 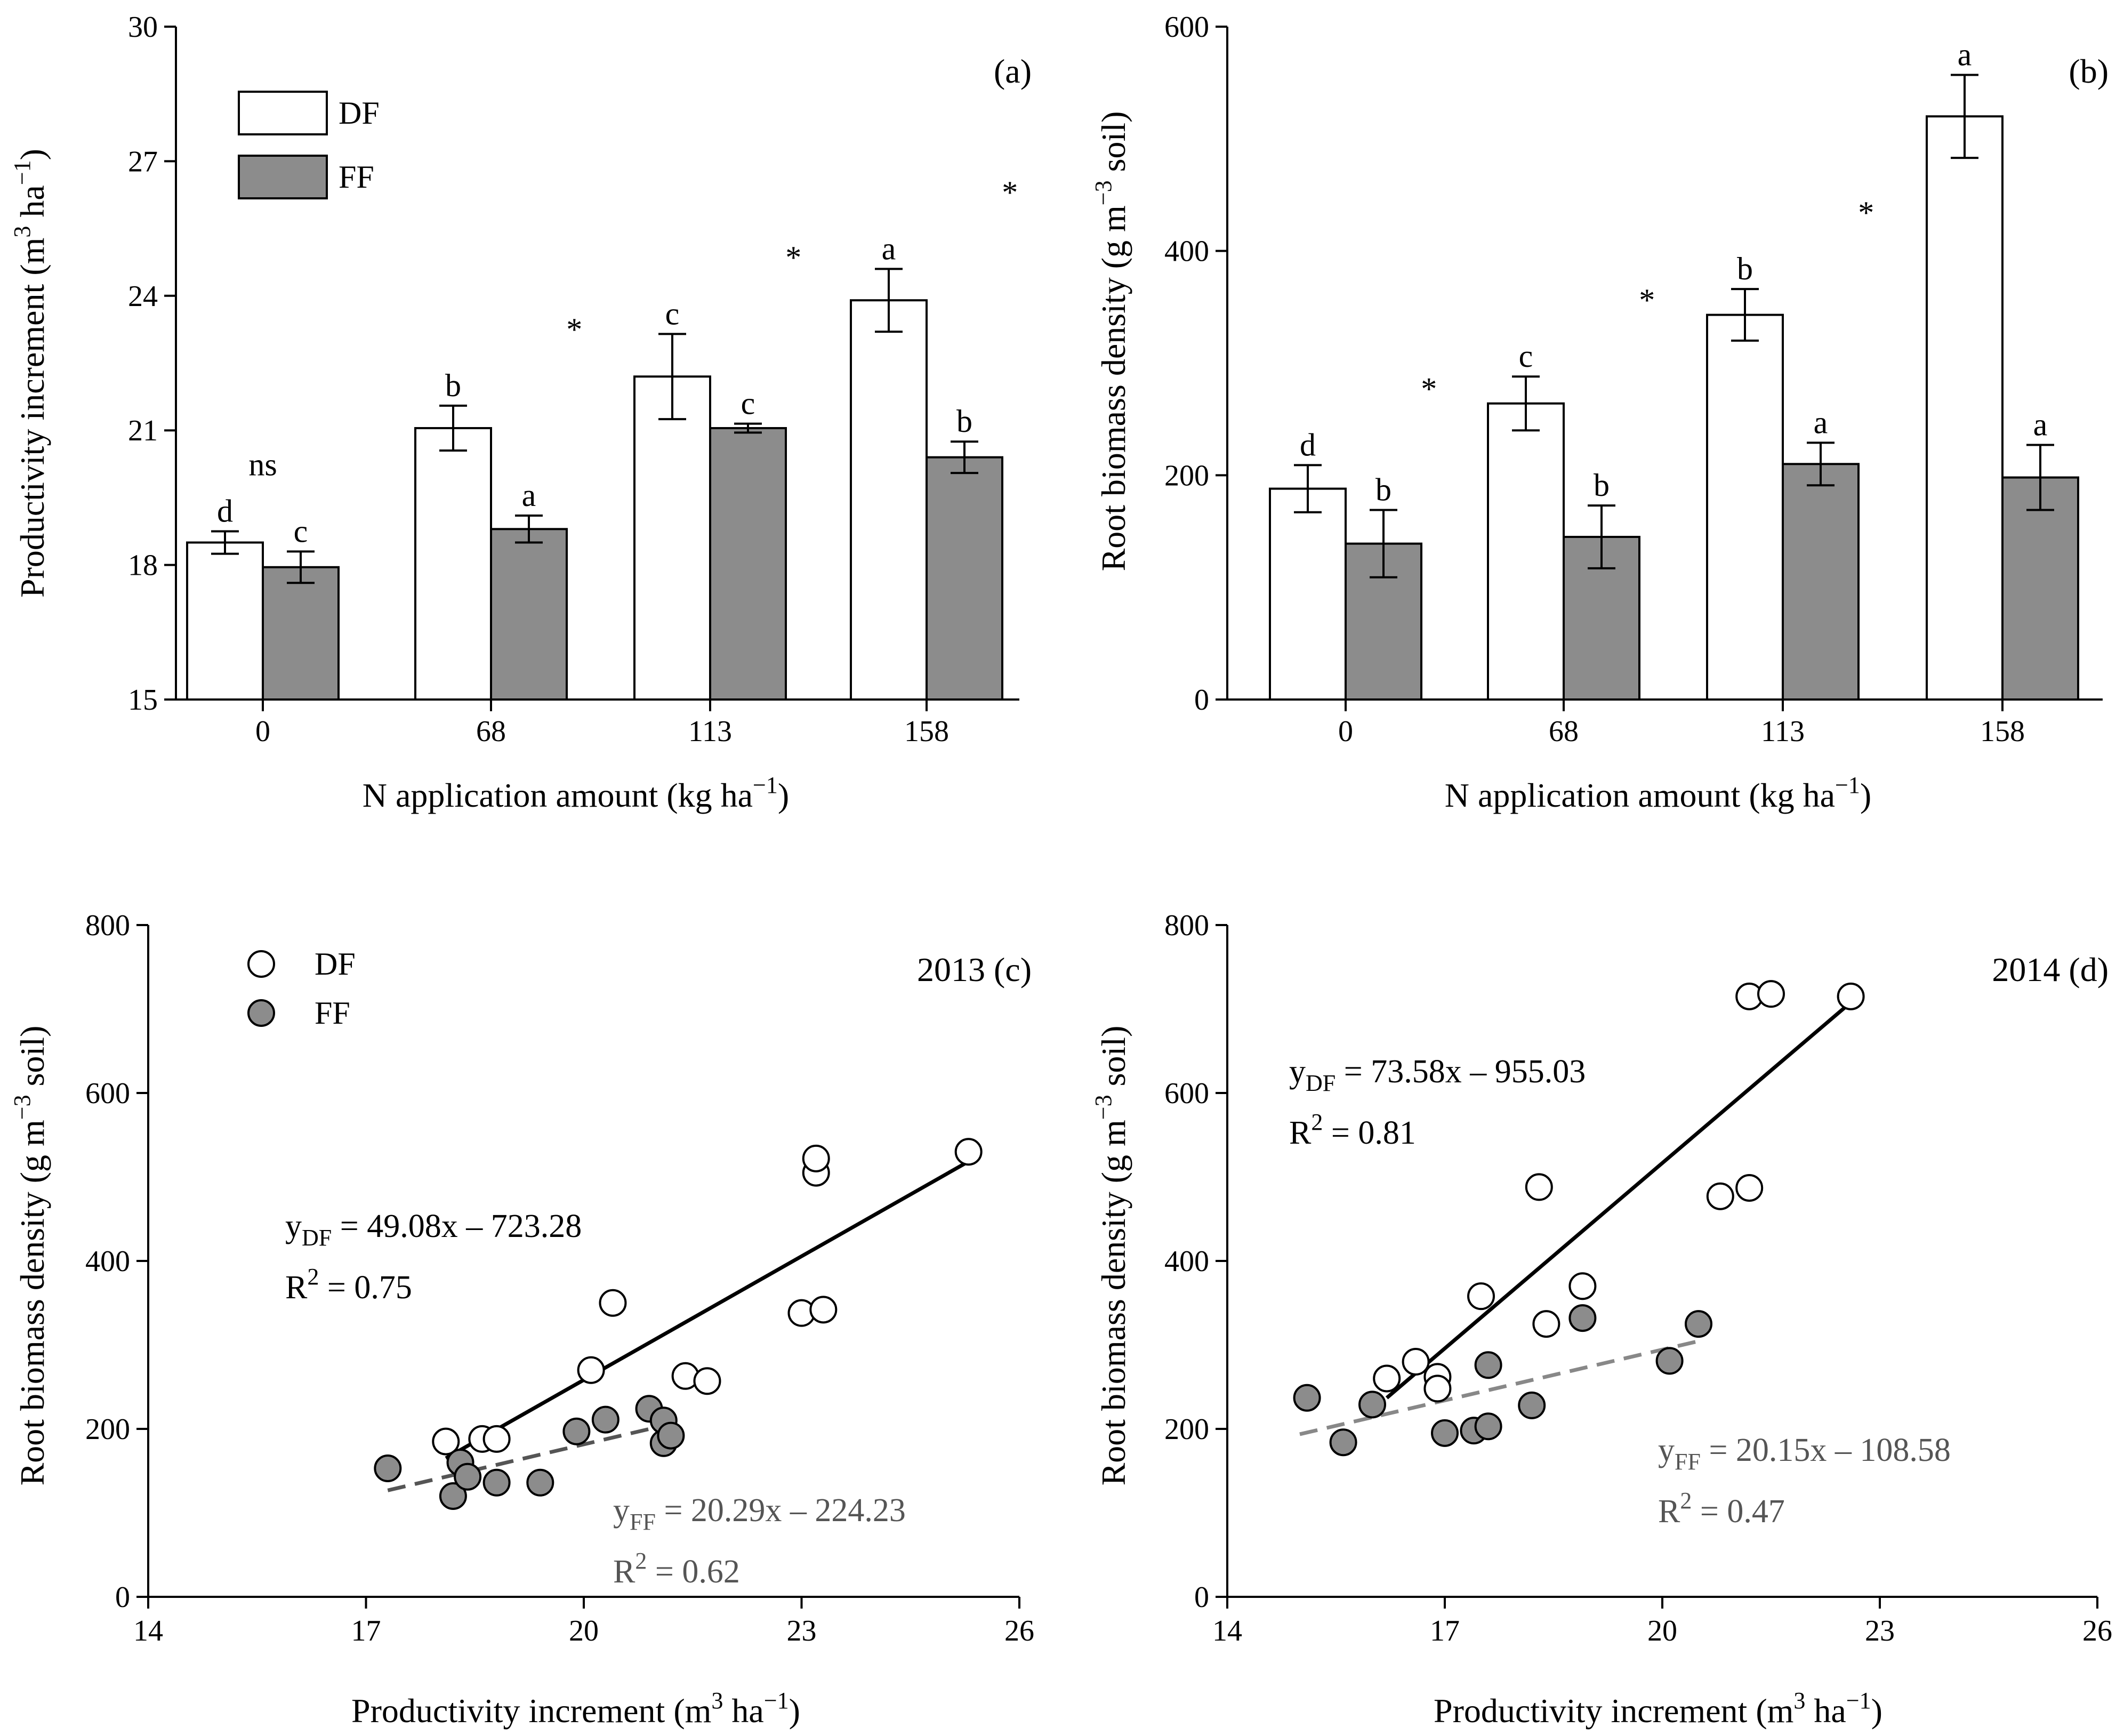 What do you see at coordinates (710, 731) in the screenshot?
I see `panel-a-xtick-2: 113` at bounding box center [710, 731].